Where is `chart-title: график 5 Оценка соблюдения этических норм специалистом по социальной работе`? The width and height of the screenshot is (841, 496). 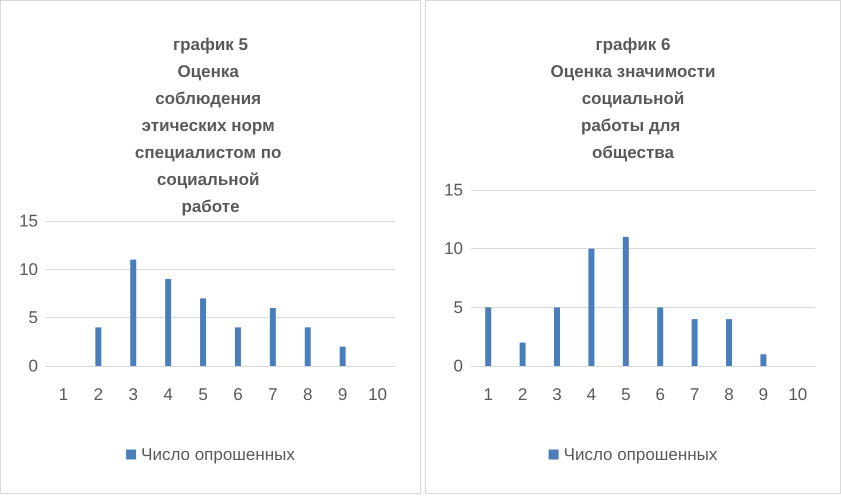 chart-title: график 5 Оценка соблюдения этических норм специалистом по социальной работе is located at coordinates (210, 125).